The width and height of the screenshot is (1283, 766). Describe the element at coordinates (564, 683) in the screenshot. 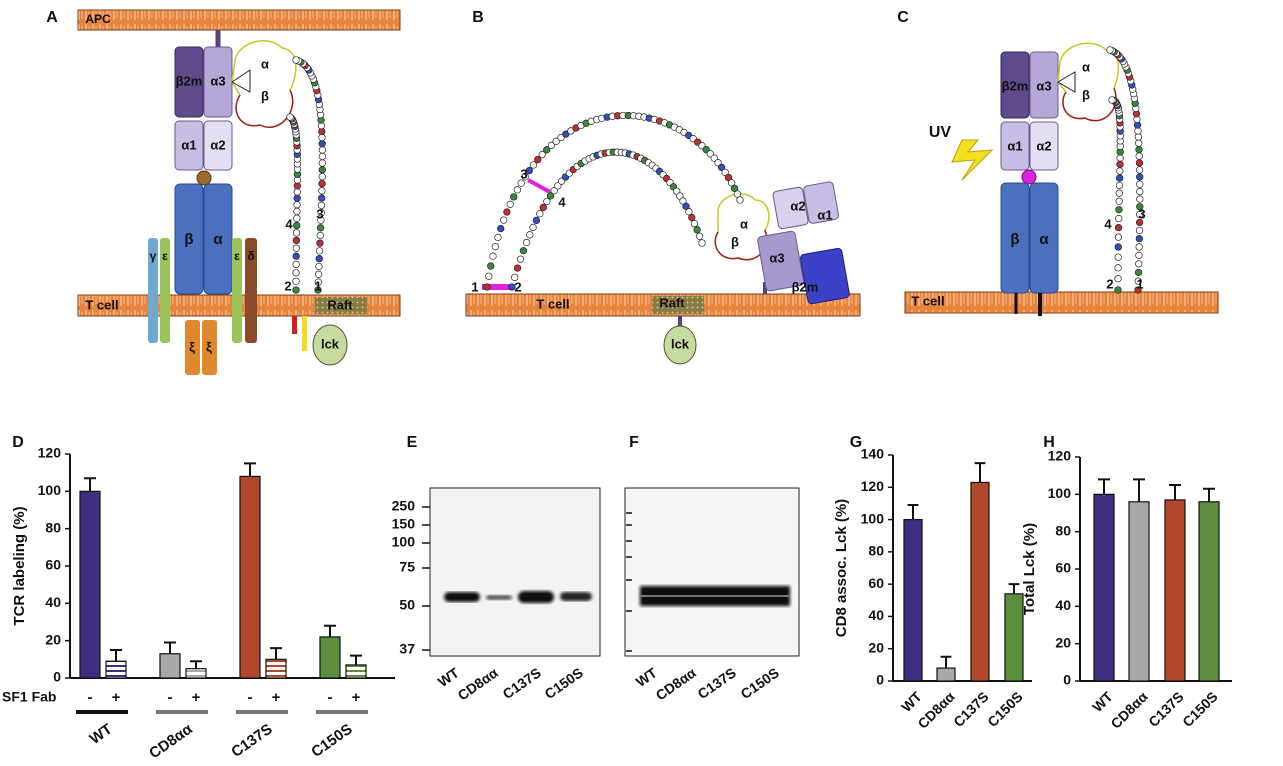

I see `lane-label: C150S` at that location.